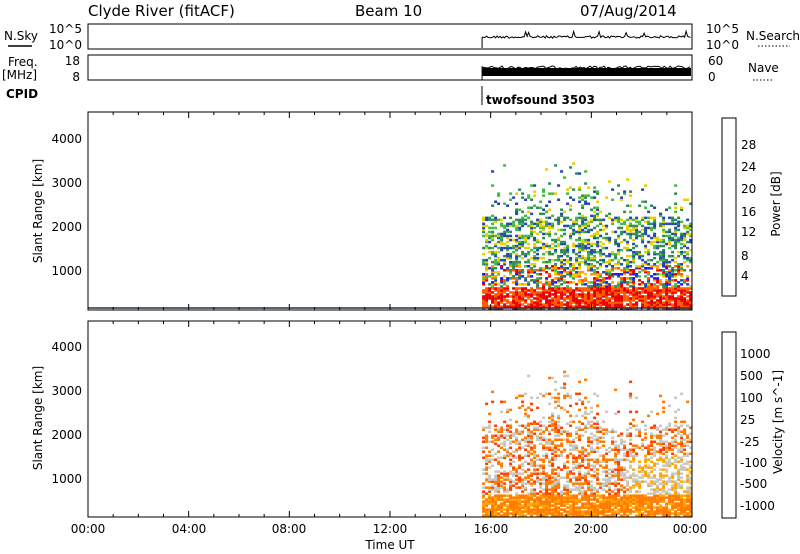 The width and height of the screenshot is (800, 554). I want to click on xtick-0400: 04:00, so click(189, 529).